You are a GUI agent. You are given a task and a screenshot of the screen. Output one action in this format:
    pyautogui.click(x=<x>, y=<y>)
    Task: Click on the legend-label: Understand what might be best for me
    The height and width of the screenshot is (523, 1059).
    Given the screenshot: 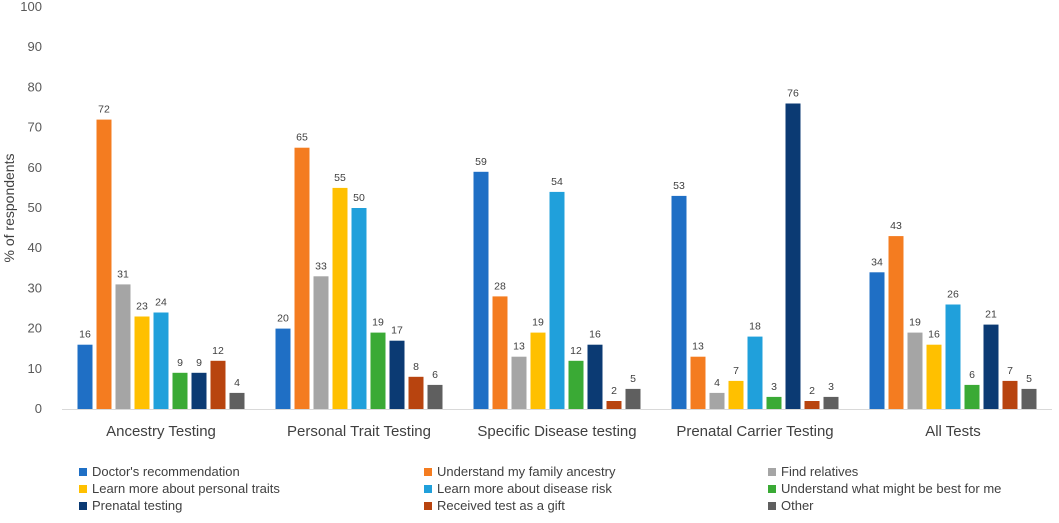 What is the action you would take?
    pyautogui.click(x=891, y=488)
    